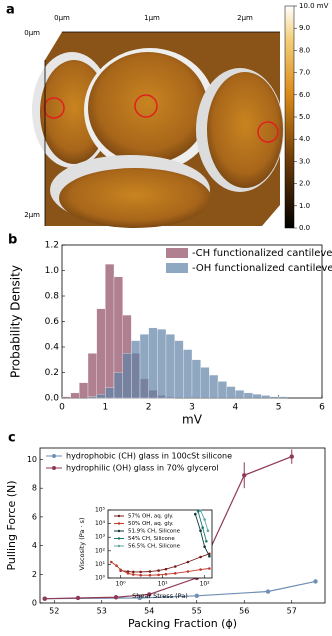 This screenshot has height=636, width=332. Describe the element at coordinates (32, 33) in the screenshot. I see `y-axis-label: 0μm` at that location.